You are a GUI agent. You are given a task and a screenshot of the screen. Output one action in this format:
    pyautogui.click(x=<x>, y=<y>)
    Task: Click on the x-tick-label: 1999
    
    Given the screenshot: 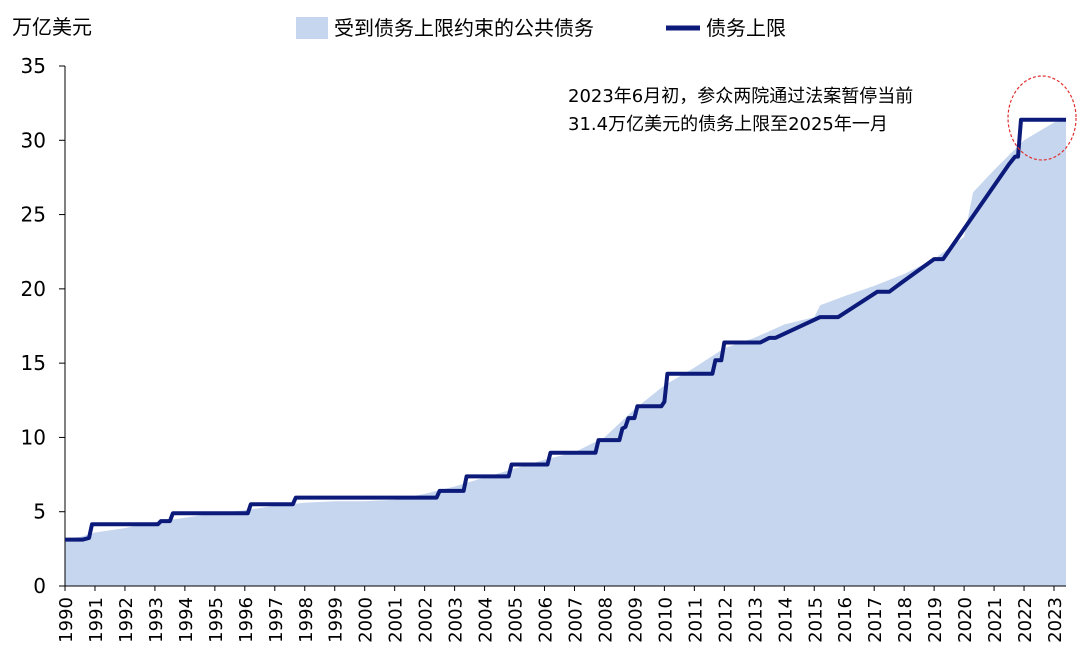 What is the action you would take?
    pyautogui.click(x=336, y=620)
    